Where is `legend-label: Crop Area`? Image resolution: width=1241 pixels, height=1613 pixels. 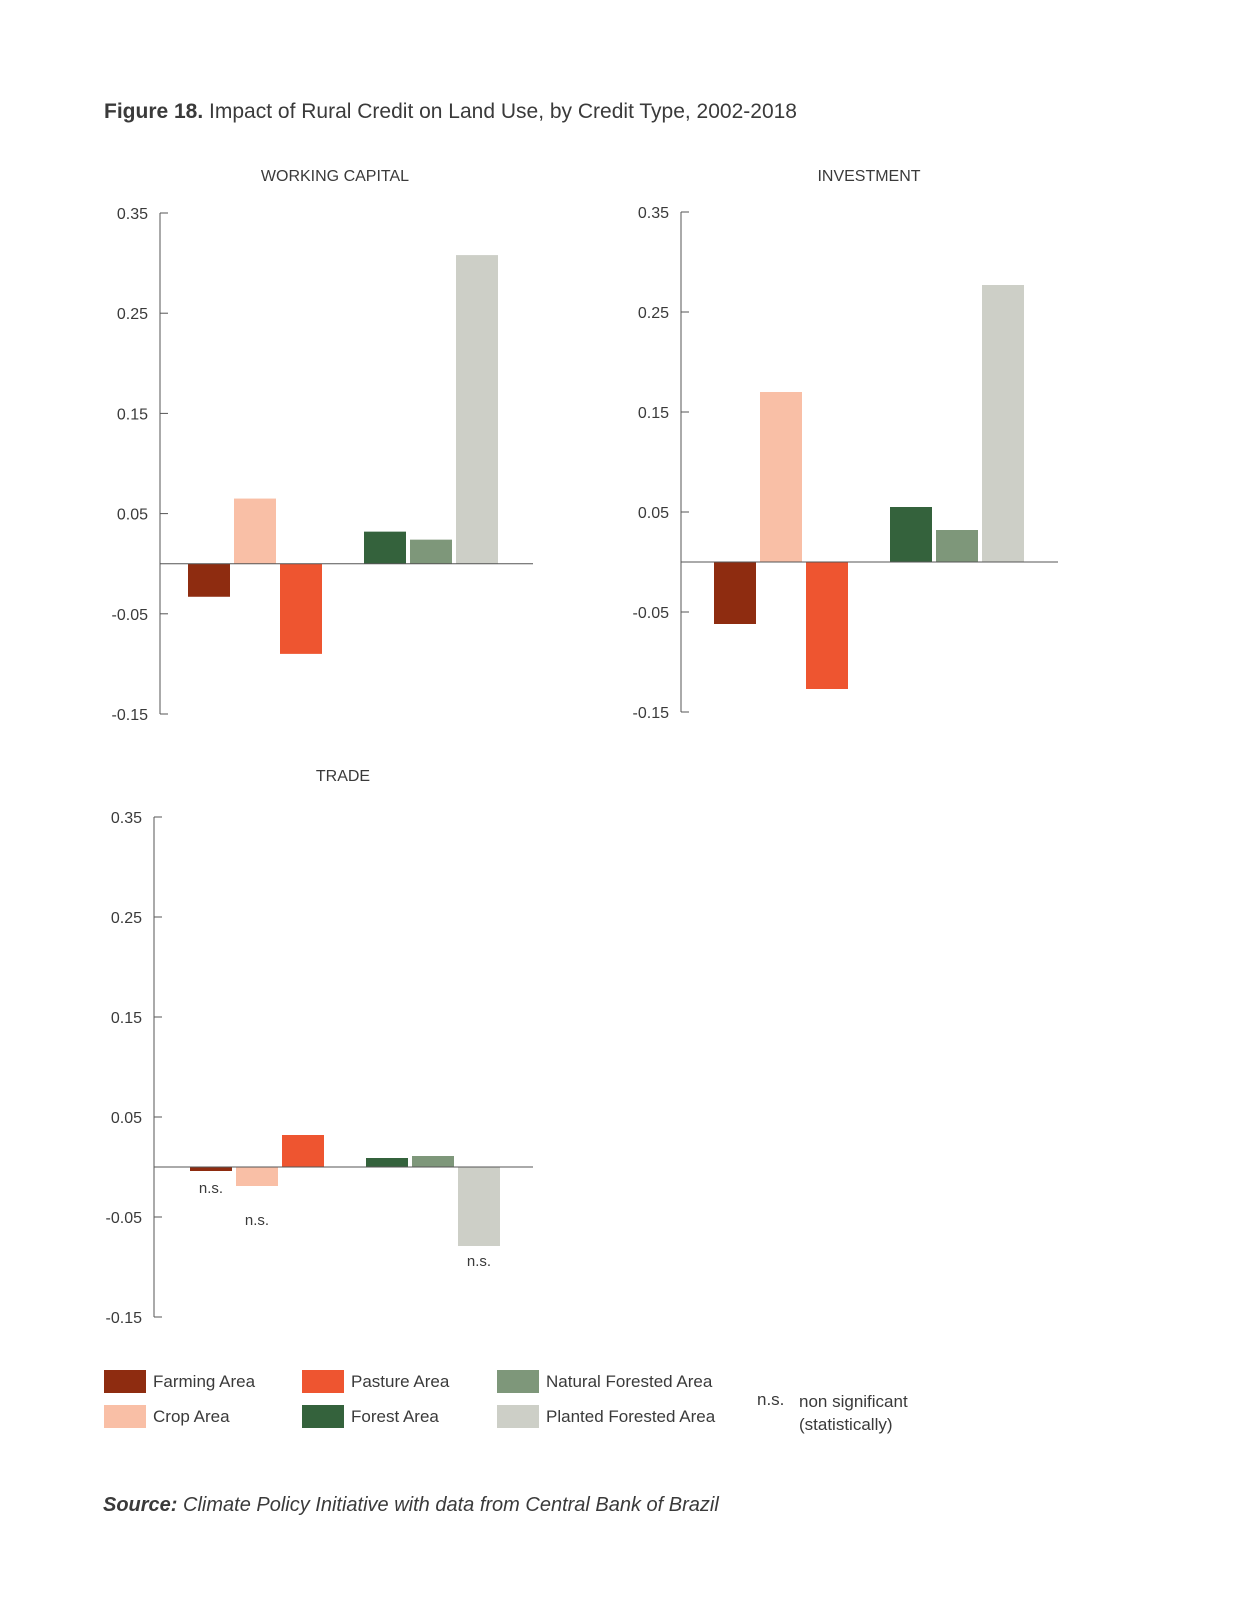 legend-label: Crop Area is located at coordinates (191, 1416).